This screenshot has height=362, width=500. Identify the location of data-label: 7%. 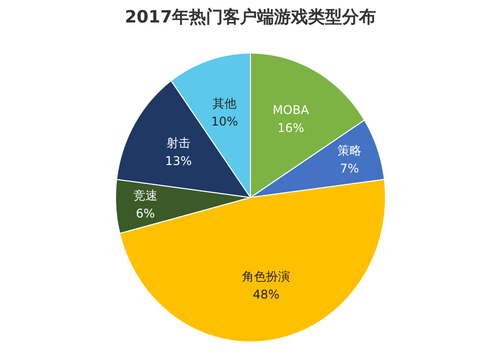
(350, 168).